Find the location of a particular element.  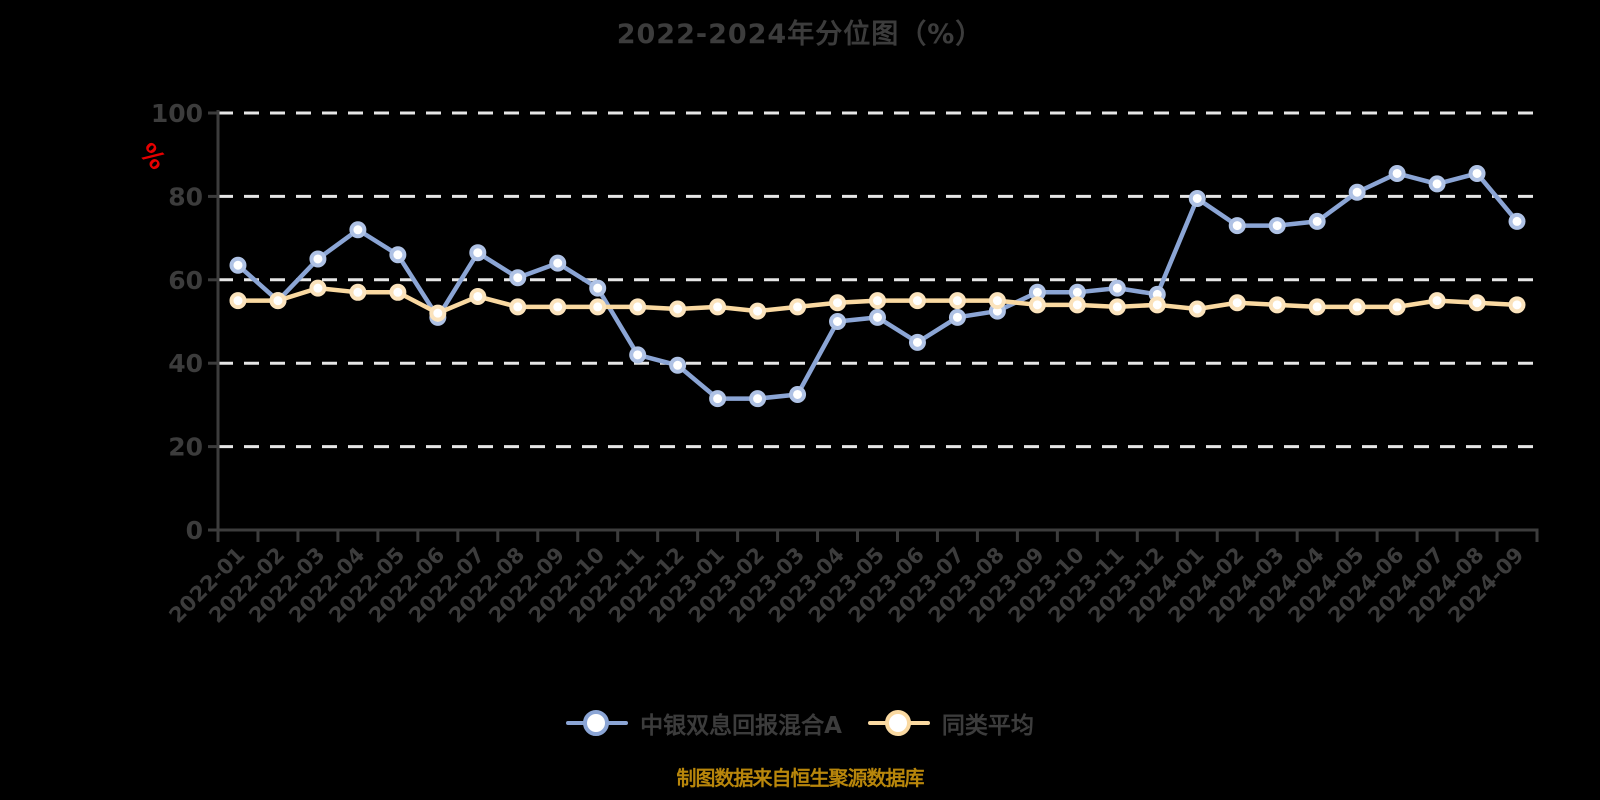

legend-item-fund: 中银双息回报混合A is located at coordinates (704, 723).